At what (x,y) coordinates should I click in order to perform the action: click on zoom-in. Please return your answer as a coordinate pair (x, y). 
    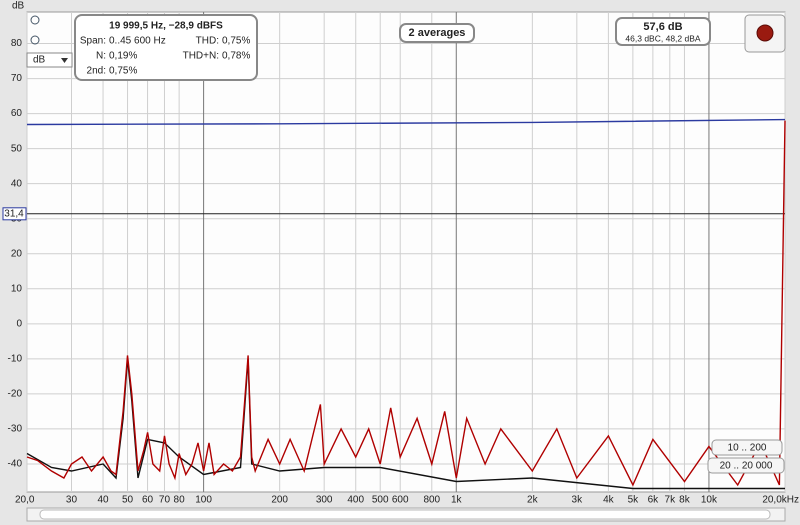
    Looking at the image, I should click on (35, 20).